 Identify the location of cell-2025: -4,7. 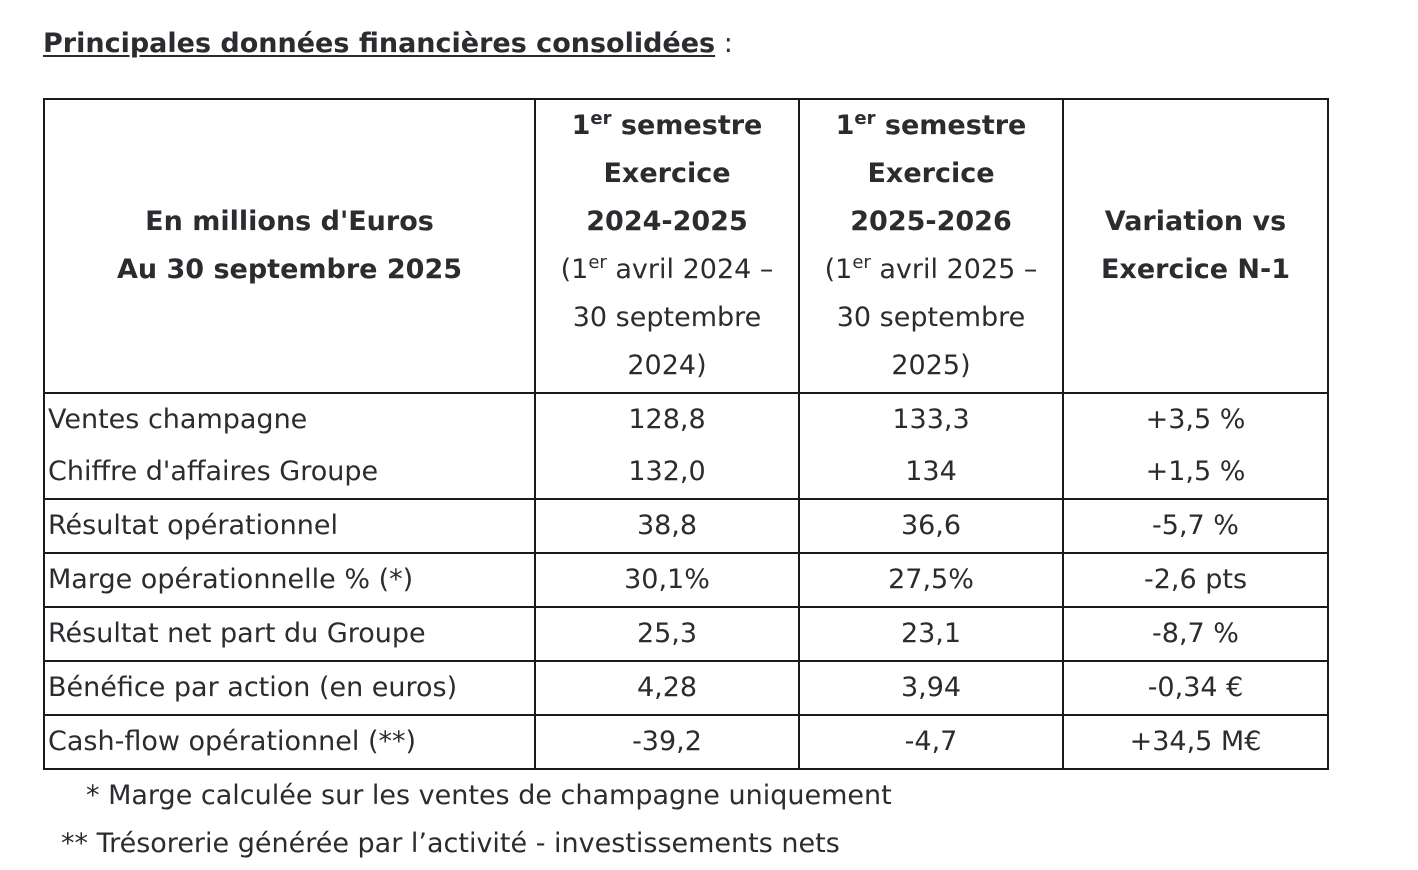
(931, 742).